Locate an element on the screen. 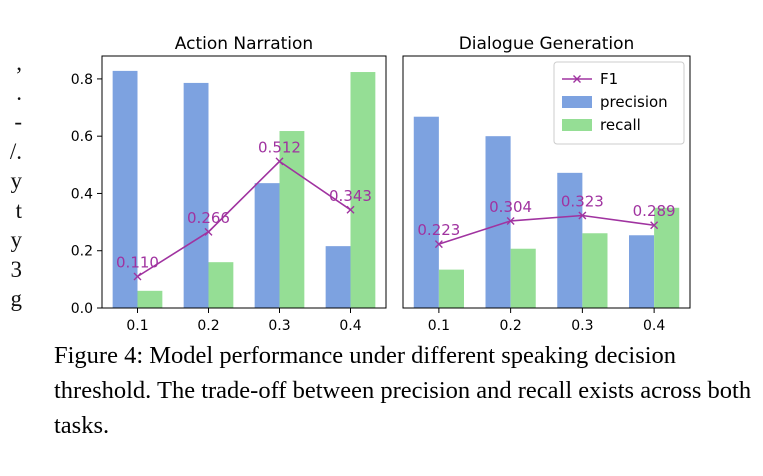 The image size is (763, 476). legend-label-precision: precision is located at coordinates (634, 102).